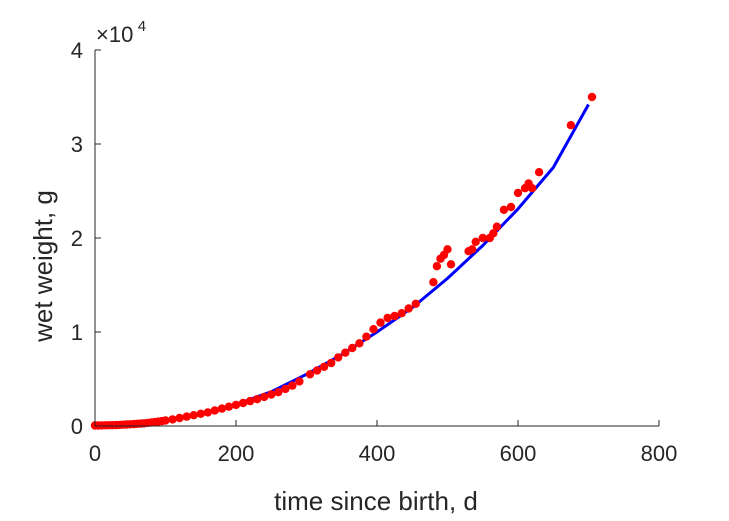 The image size is (729, 521). I want to click on x-tick-label: 200, so click(236, 453).